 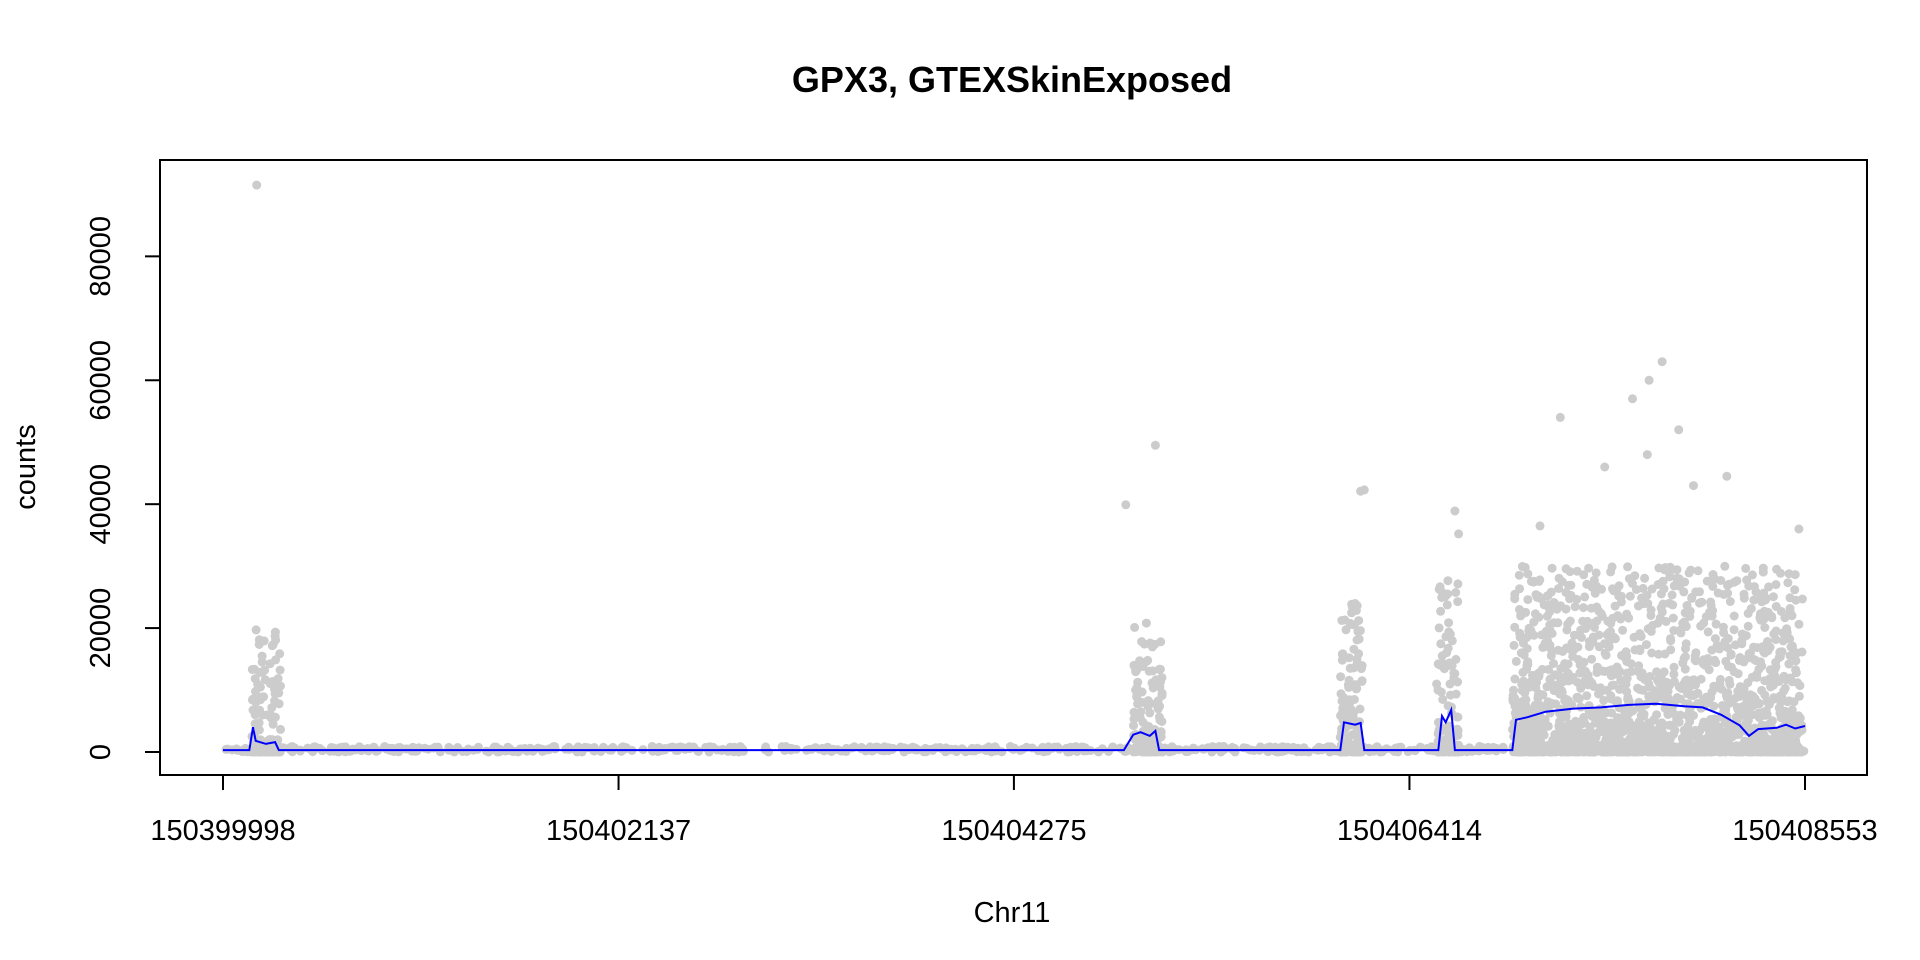 What do you see at coordinates (1013, 831) in the screenshot?
I see `x-tick-label: 150404275` at bounding box center [1013, 831].